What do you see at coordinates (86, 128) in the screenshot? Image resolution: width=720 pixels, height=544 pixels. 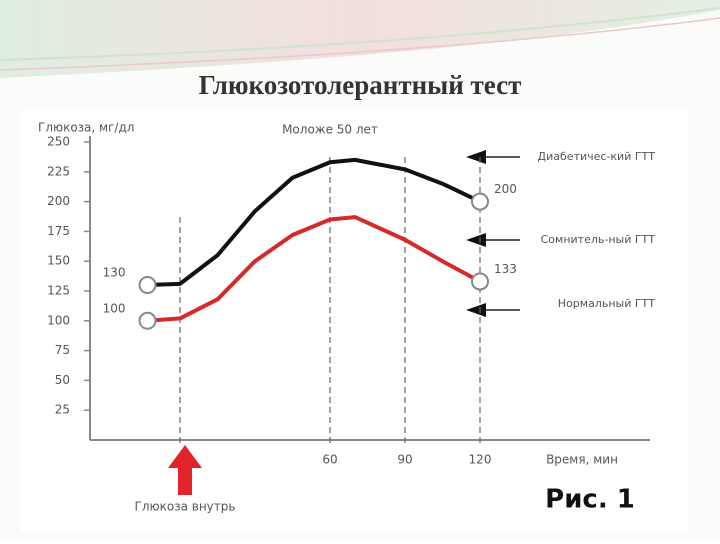 I see `y-axis-label: Глюкоза, мг/дл` at bounding box center [86, 128].